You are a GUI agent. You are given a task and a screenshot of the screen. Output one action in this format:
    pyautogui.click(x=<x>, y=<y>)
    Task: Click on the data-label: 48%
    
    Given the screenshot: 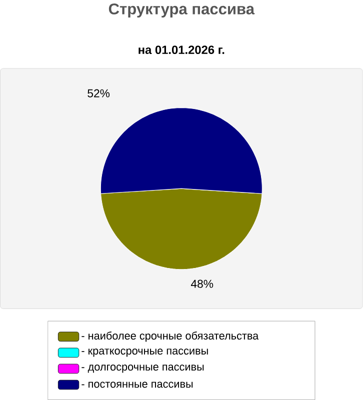 What is the action you would take?
    pyautogui.click(x=202, y=284)
    